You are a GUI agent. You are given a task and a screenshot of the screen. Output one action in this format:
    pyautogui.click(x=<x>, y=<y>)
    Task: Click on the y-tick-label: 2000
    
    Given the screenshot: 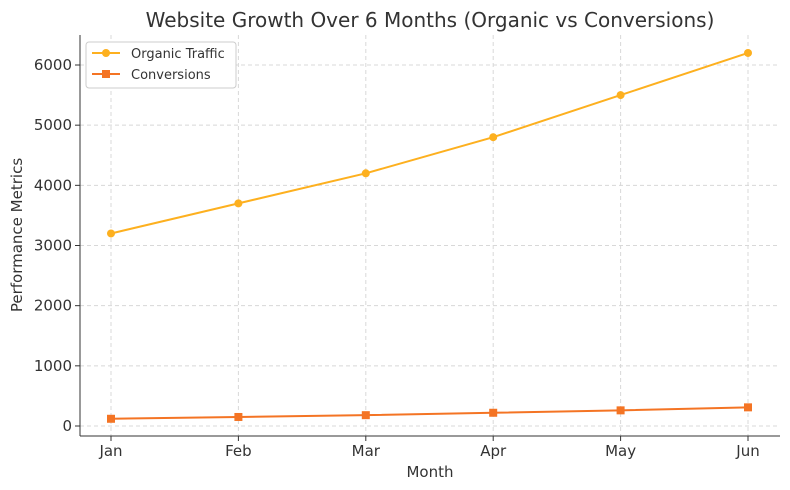 What is the action you would take?
    pyautogui.click(x=53, y=306)
    